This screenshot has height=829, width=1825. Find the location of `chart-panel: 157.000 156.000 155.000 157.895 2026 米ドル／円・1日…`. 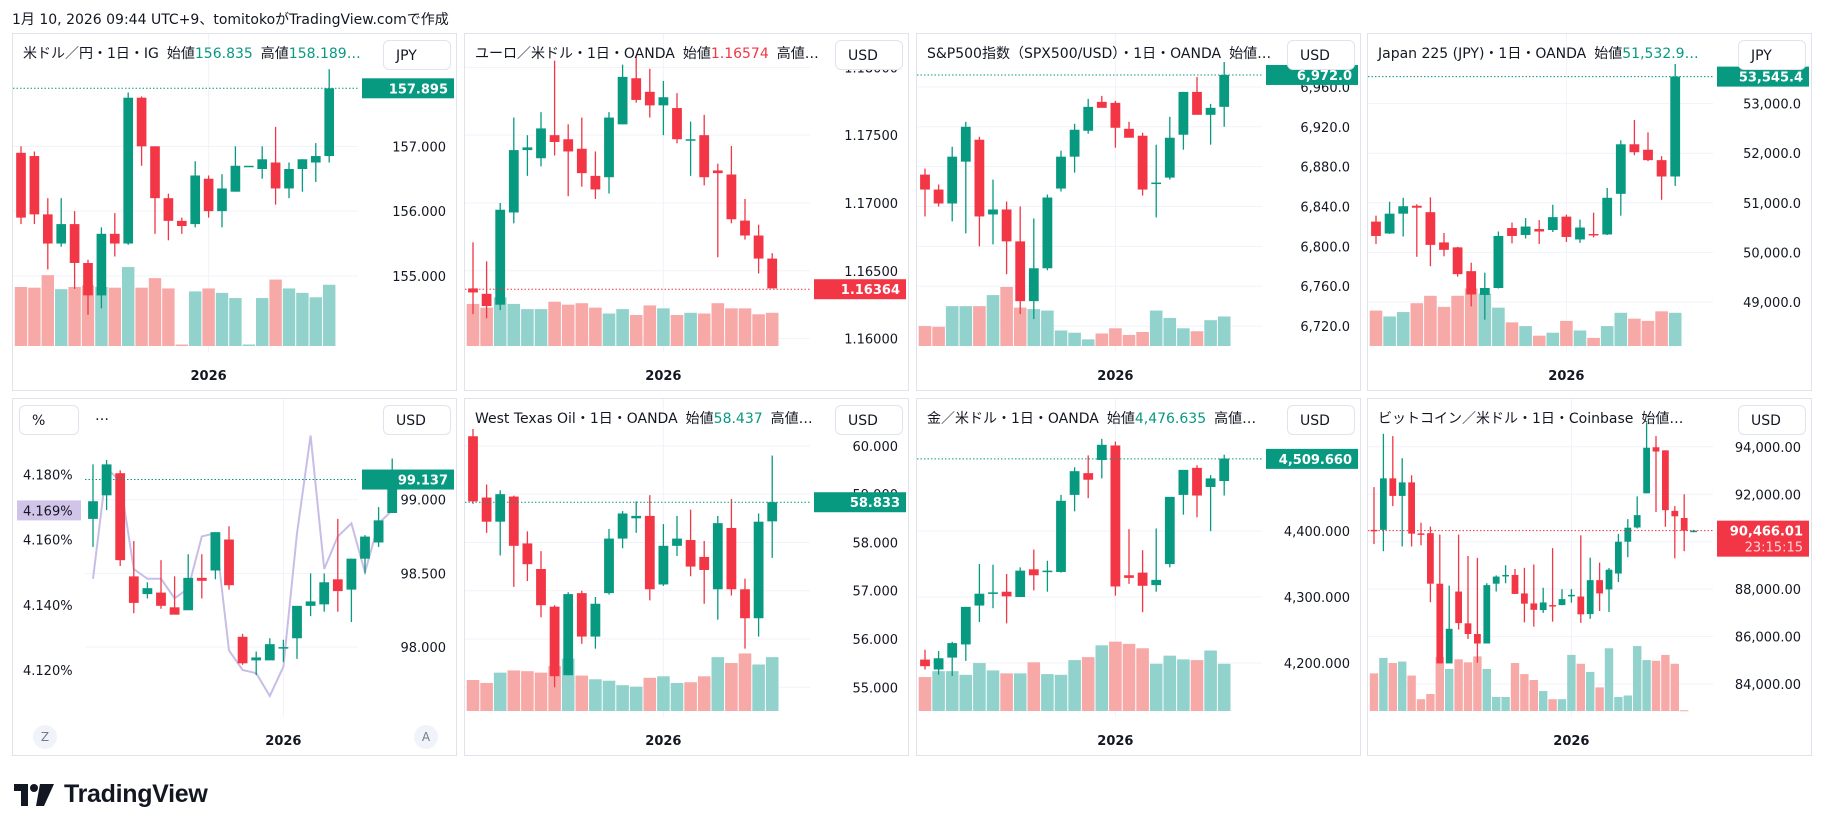

chart-panel: 157.000 156.000 155.000 157.895 2026 米ドル／円・1日… is located at coordinates (234, 212).